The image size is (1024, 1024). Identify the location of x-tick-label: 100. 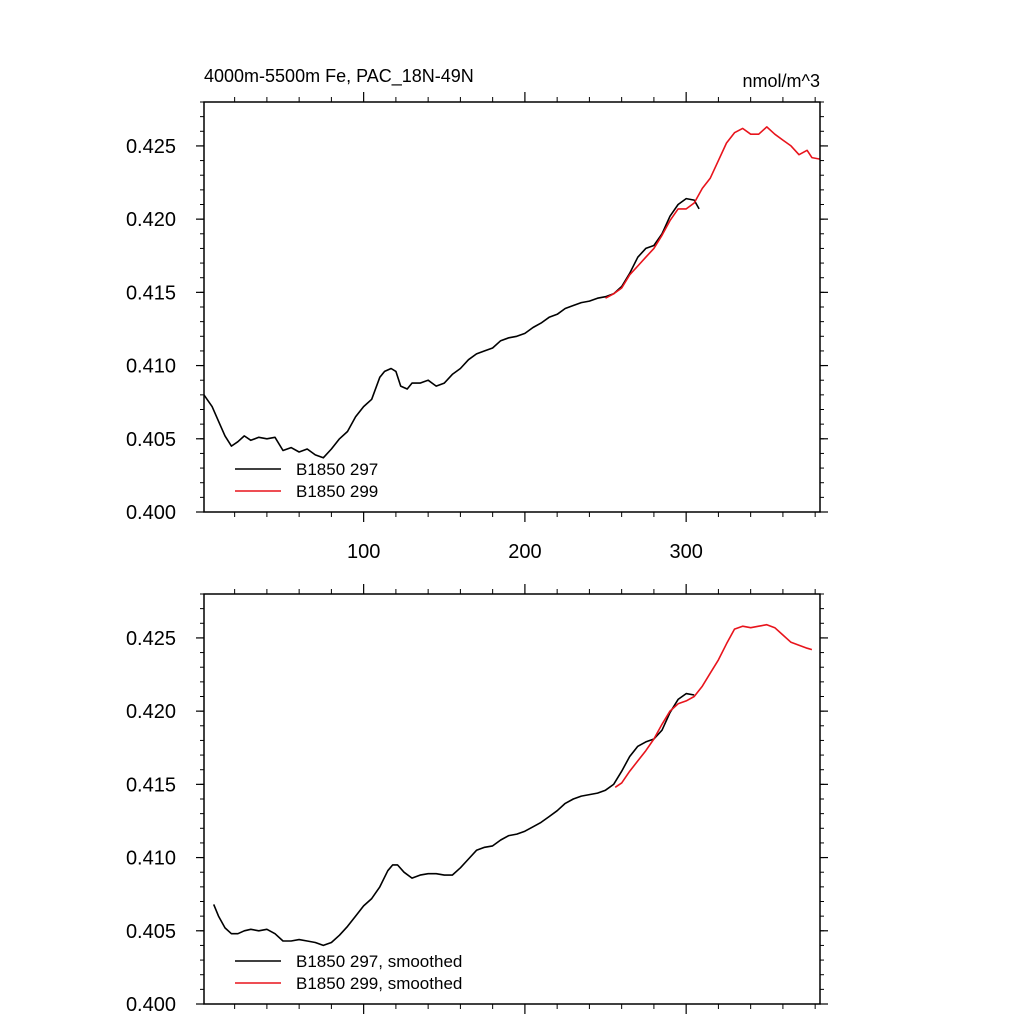
(363, 552).